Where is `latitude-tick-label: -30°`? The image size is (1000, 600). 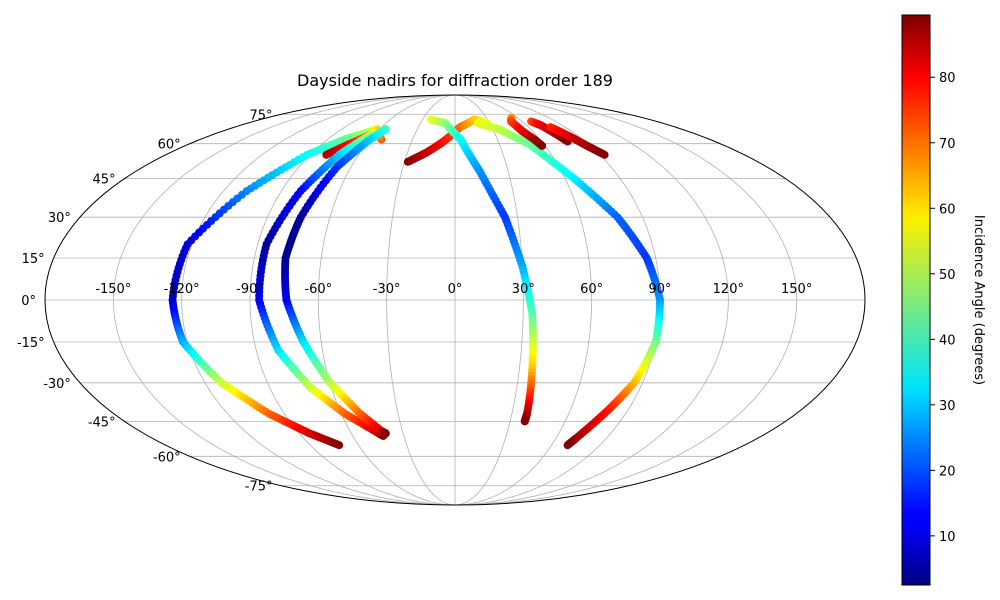
latitude-tick-label: -30° is located at coordinates (57, 384).